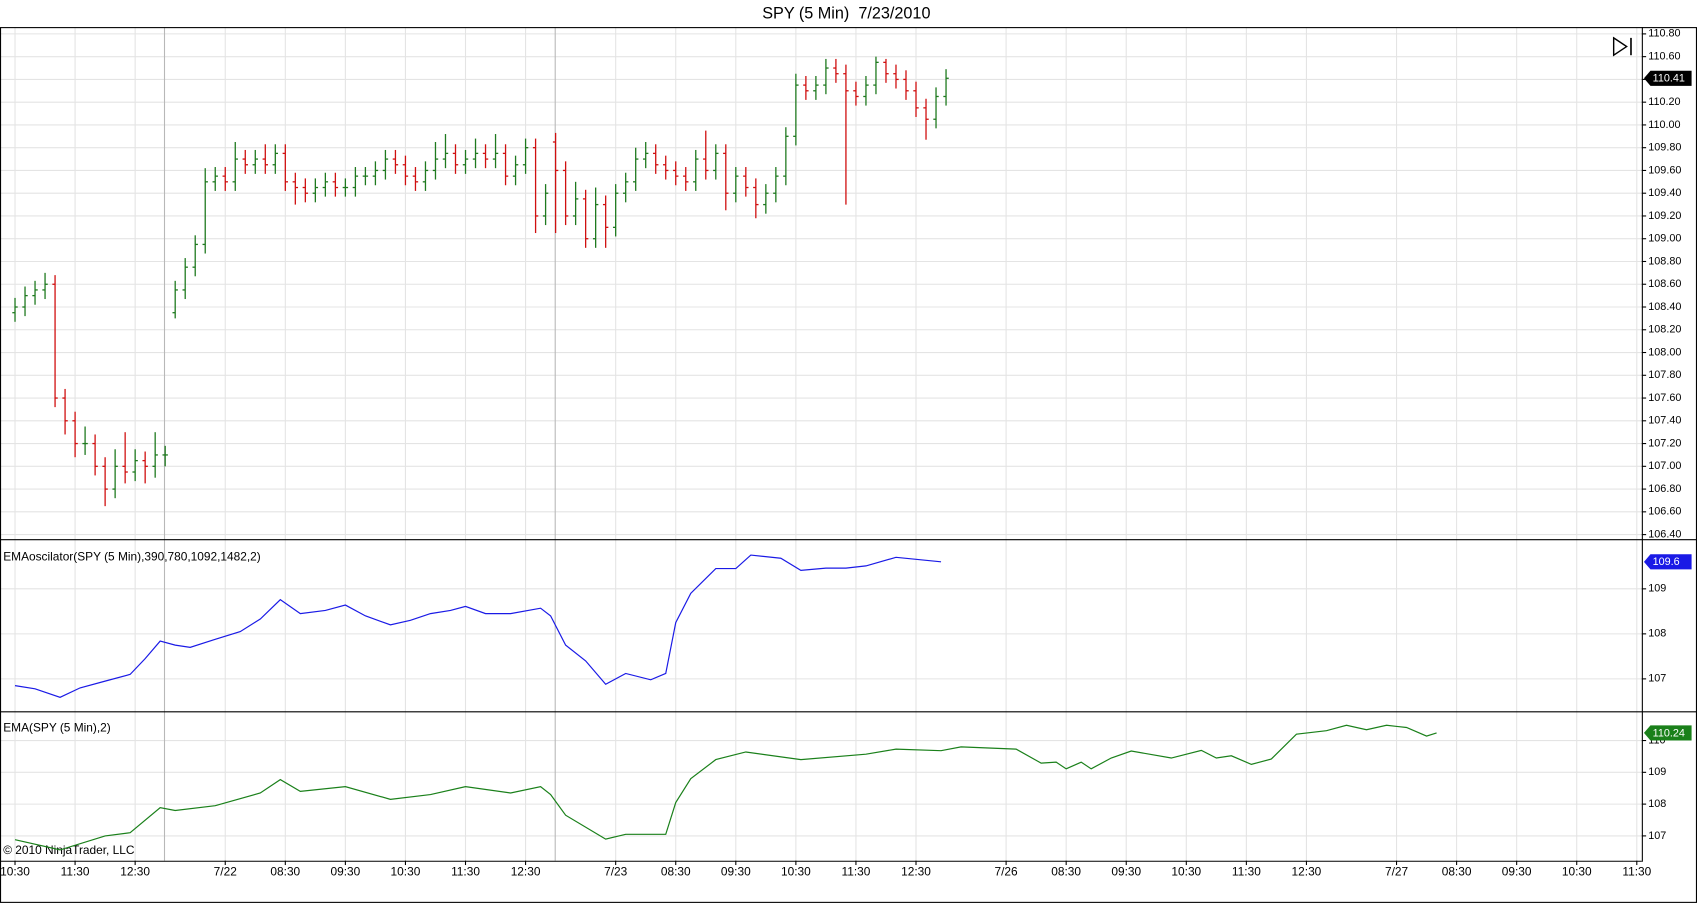 Image resolution: width=1697 pixels, height=904 pixels. Describe the element at coordinates (1664, 466) in the screenshot. I see `y-tick-label: 107.00` at that location.